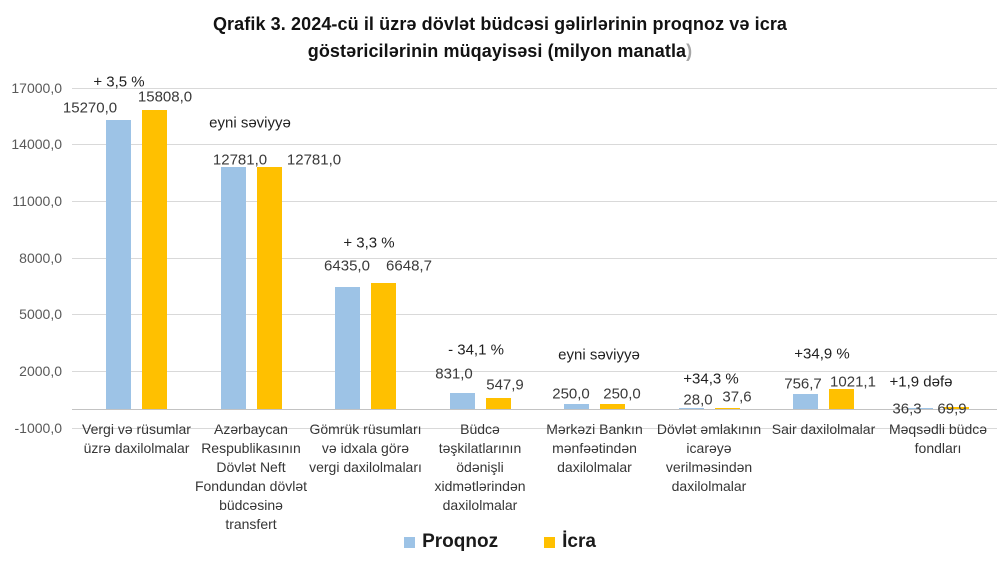 The width and height of the screenshot is (1000, 565). I want to click on value-label: 6648,7, so click(409, 266).